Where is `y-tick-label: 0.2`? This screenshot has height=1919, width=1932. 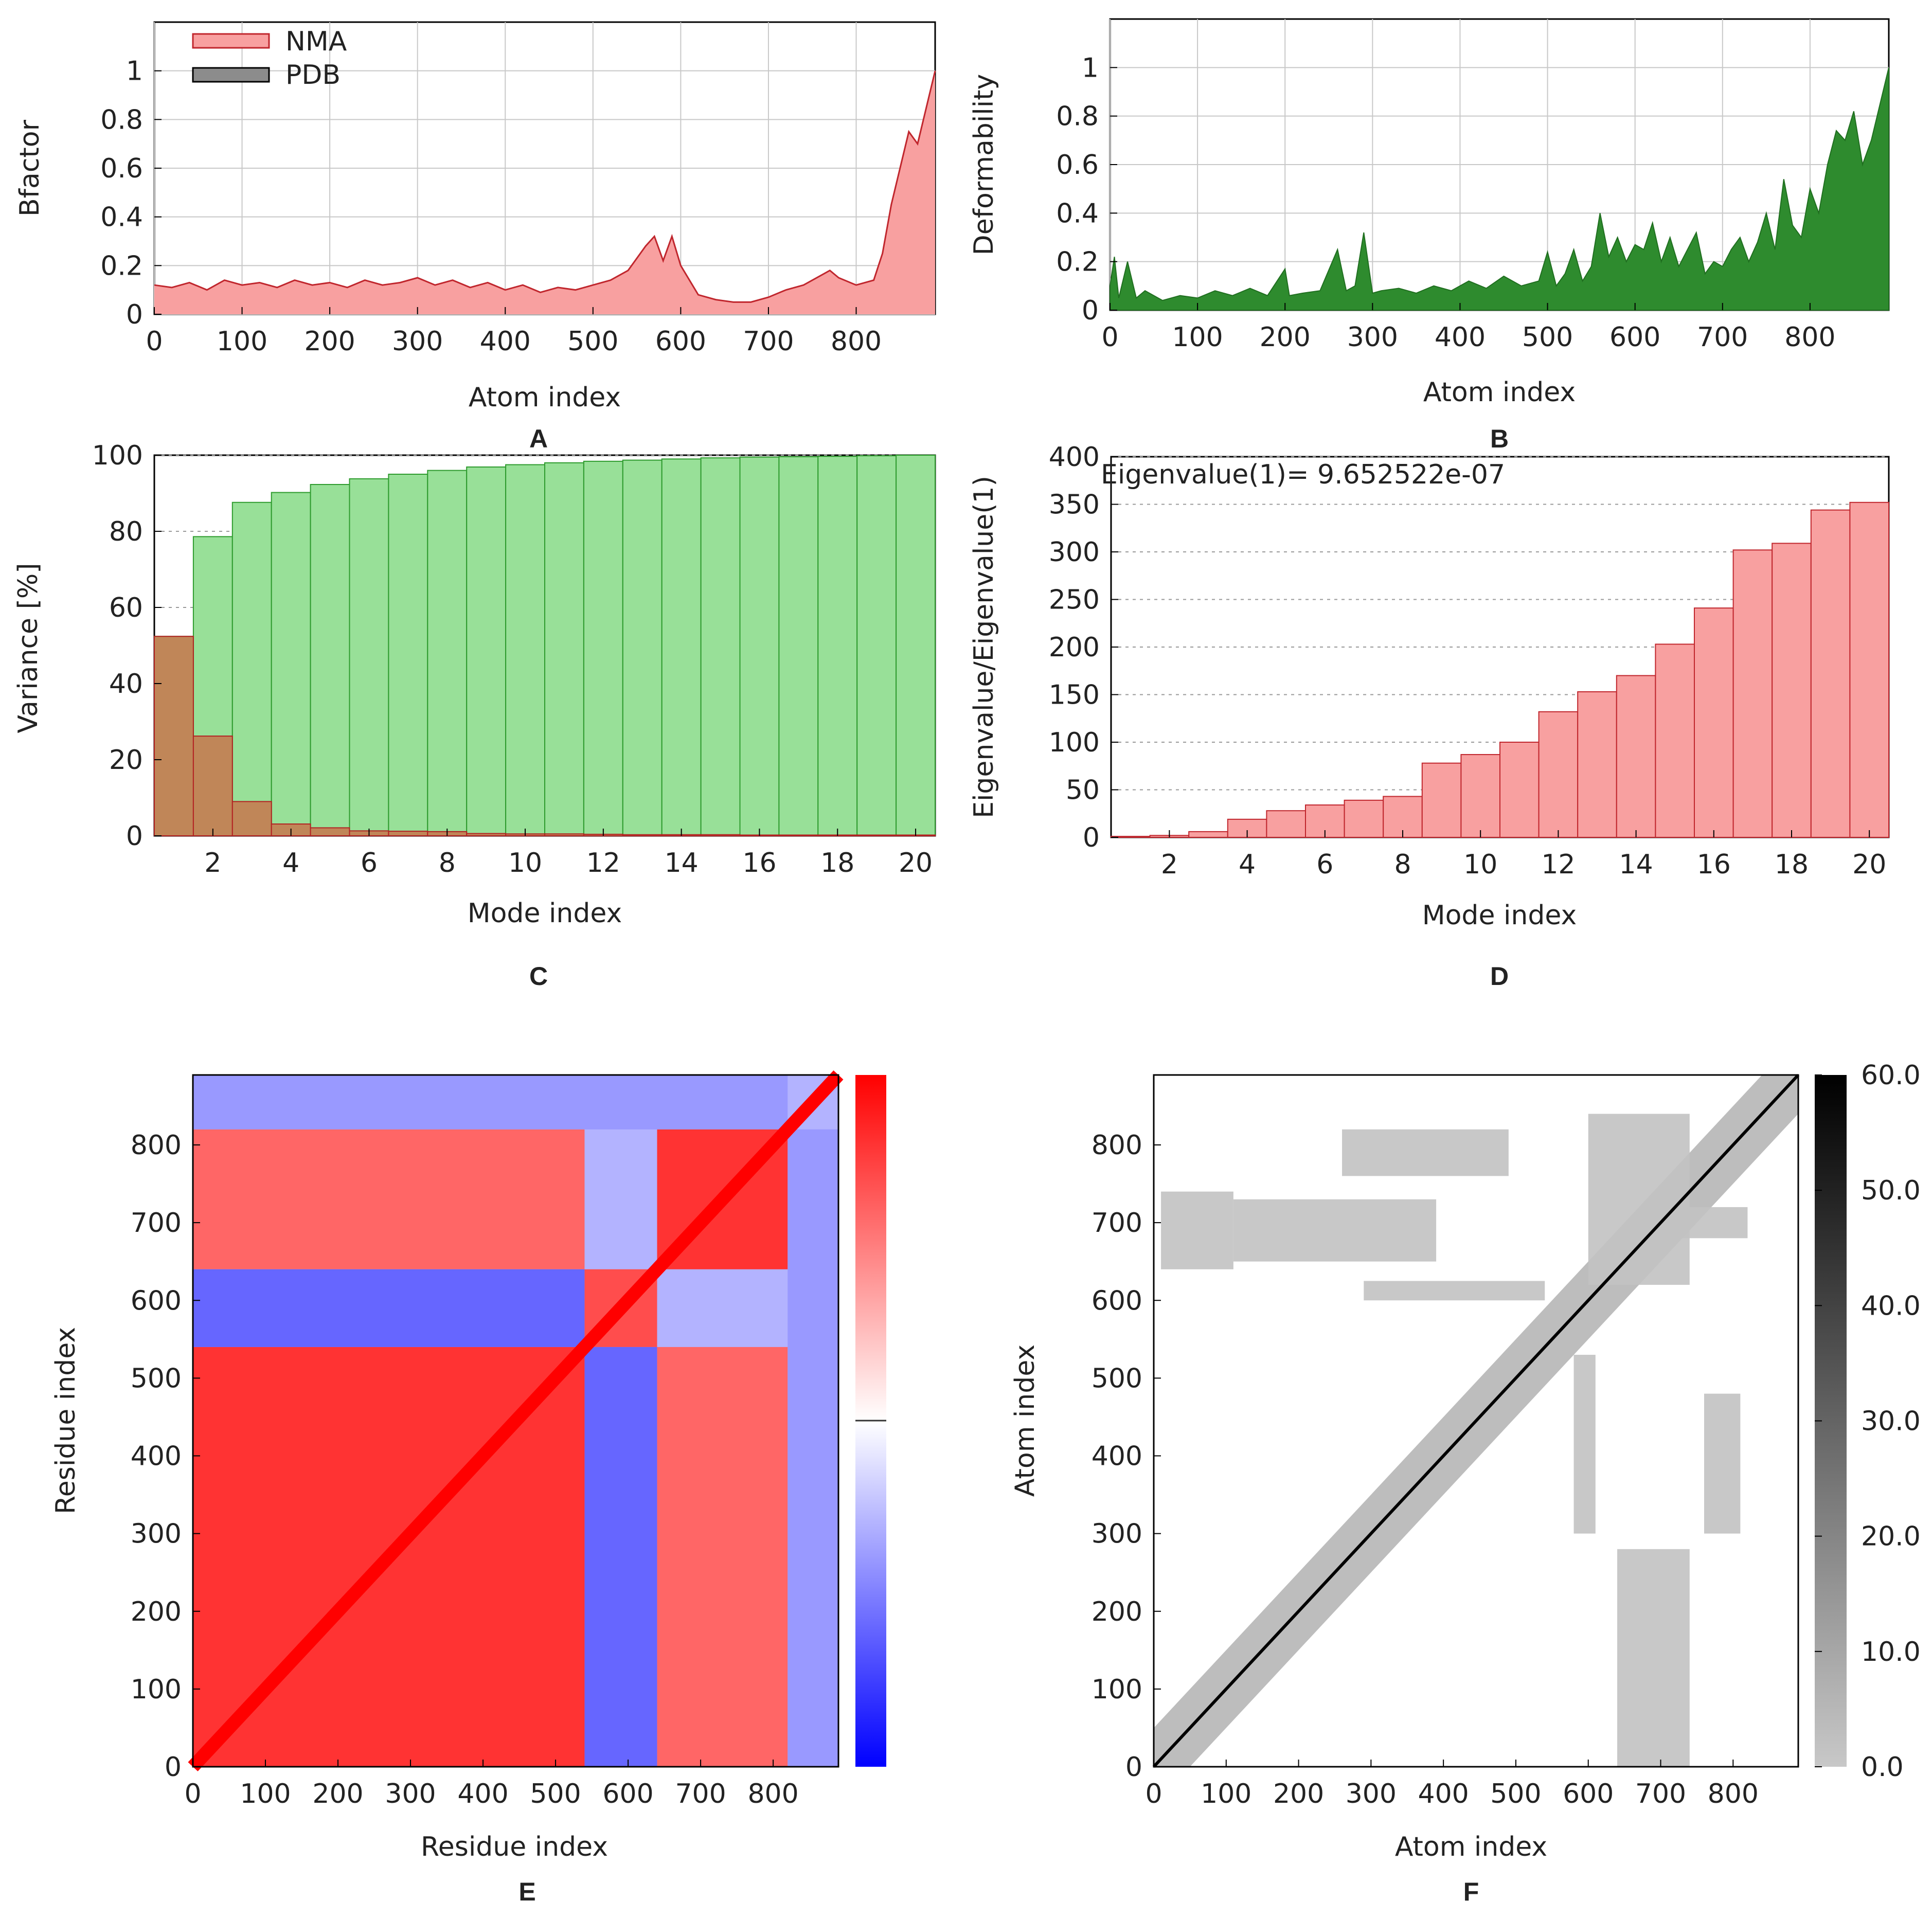 y-tick-label: 0.2 is located at coordinates (121, 265).